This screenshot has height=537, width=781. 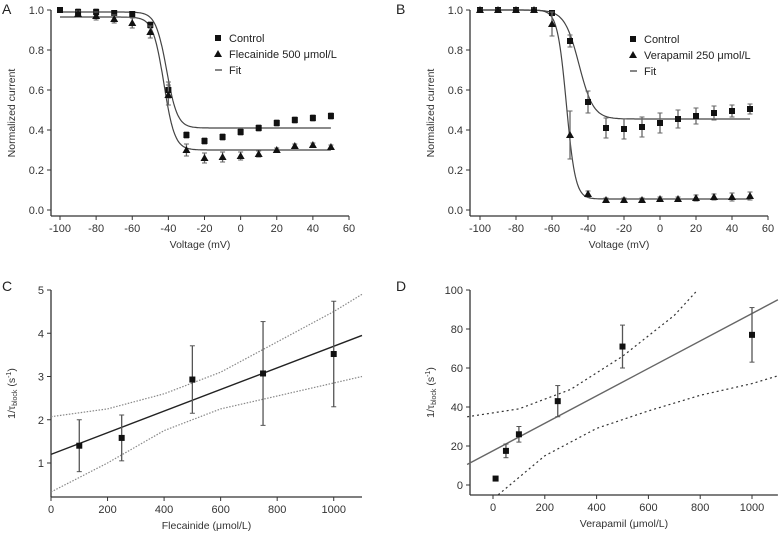 What do you see at coordinates (732, 229) in the screenshot?
I see `x-tick-label: 40` at bounding box center [732, 229].